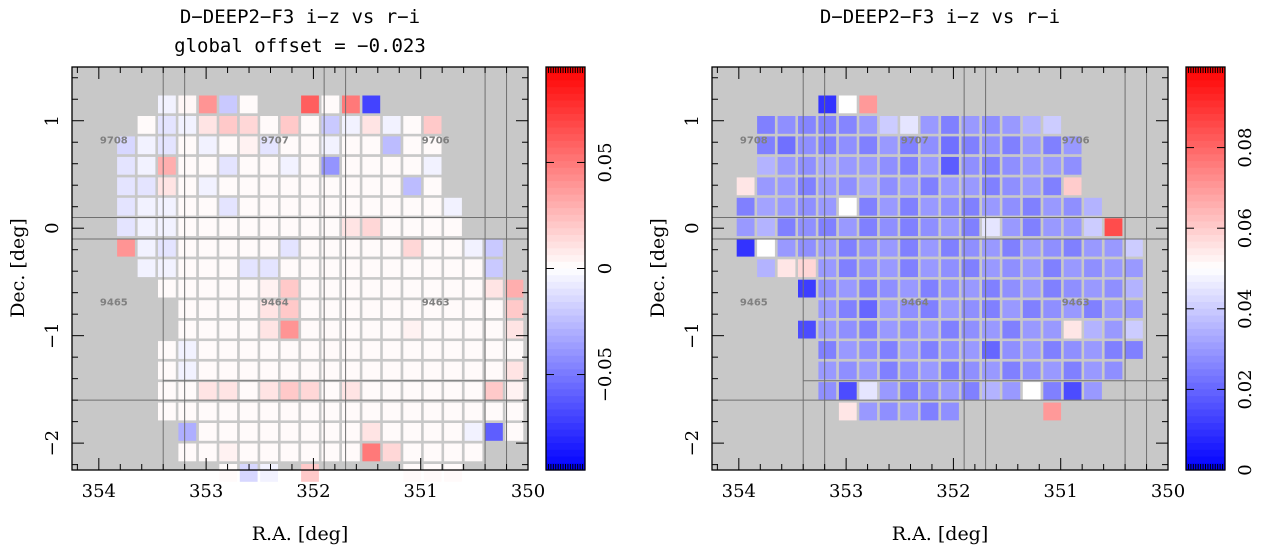 This screenshot has width=1280, height=549. What do you see at coordinates (846, 491) in the screenshot?
I see `right-x-tick-label: 353` at bounding box center [846, 491].